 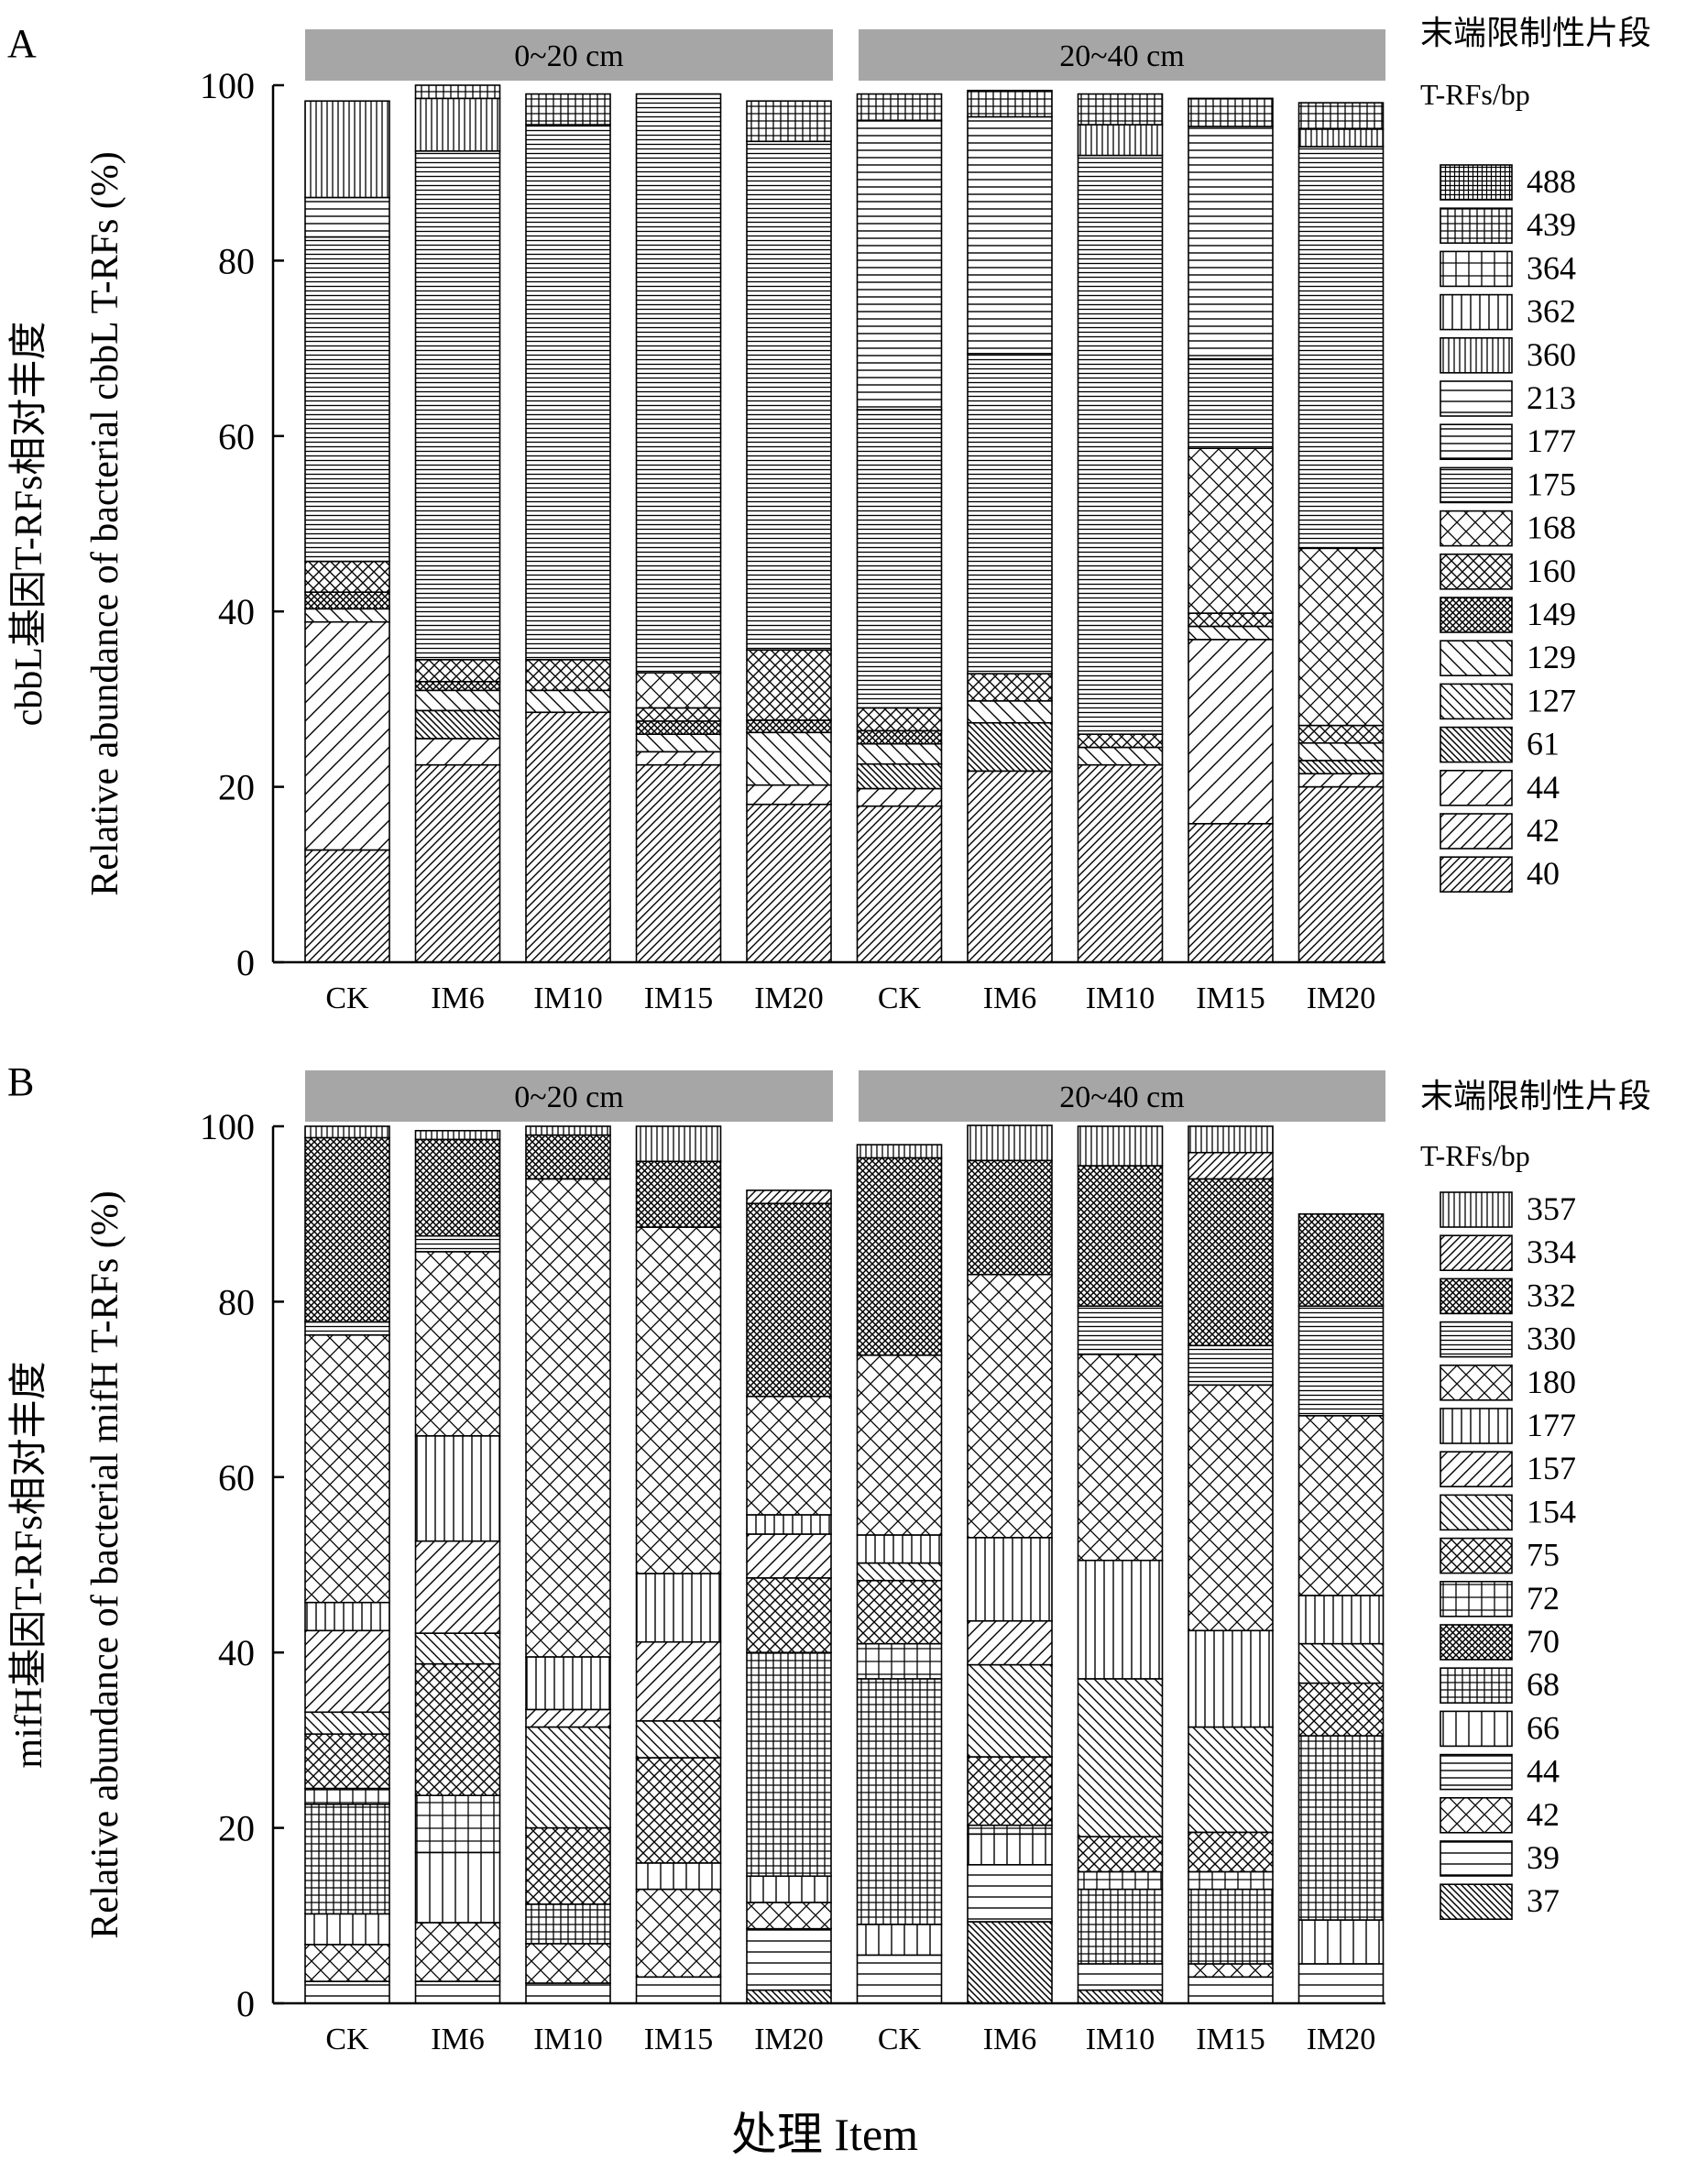 I want to click on pb-ylabel-cn: mifH基因T-RFs相对丰度, so click(x=29, y=1564).